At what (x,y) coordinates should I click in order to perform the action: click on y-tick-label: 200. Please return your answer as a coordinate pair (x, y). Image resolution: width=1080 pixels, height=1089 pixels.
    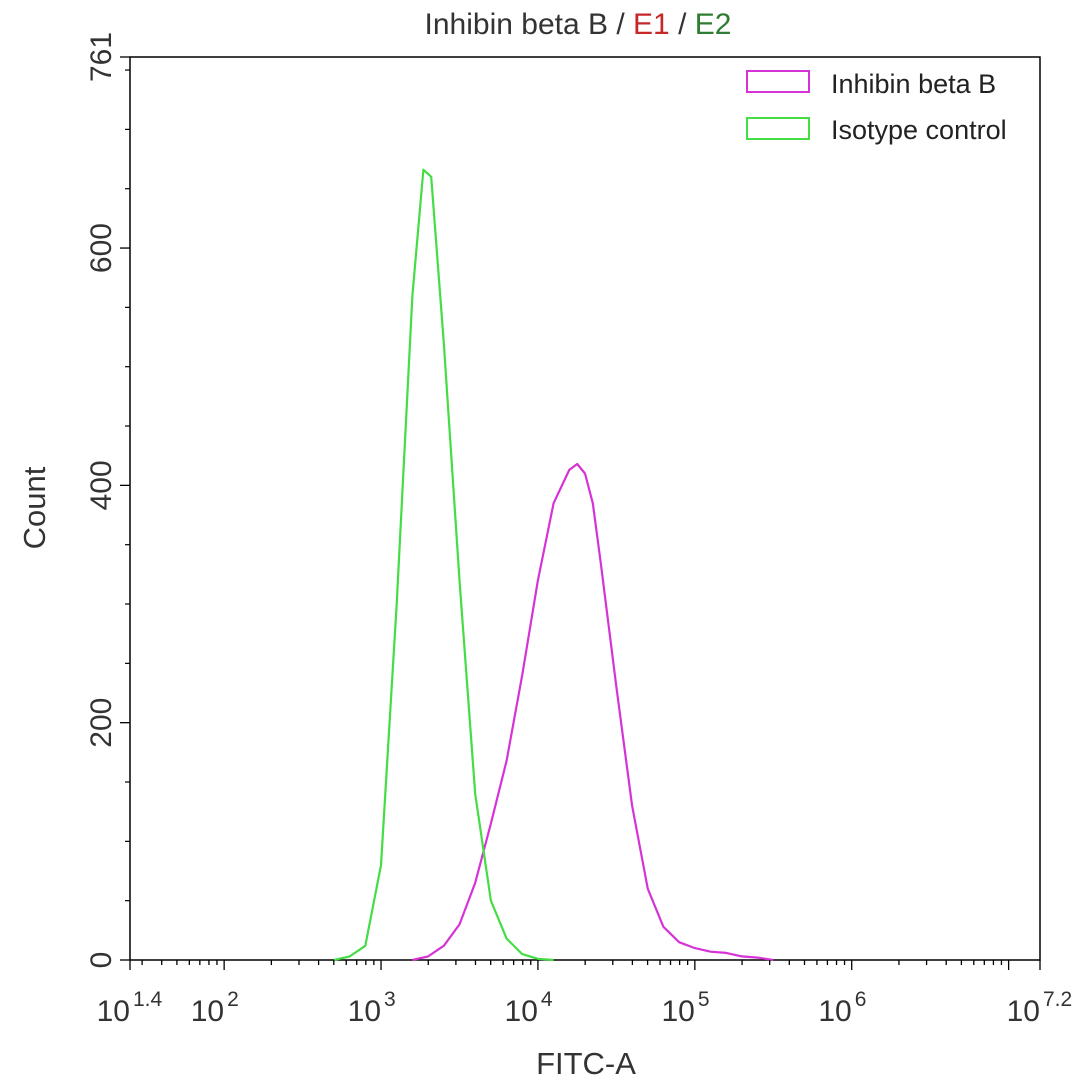
    Looking at the image, I should click on (101, 723).